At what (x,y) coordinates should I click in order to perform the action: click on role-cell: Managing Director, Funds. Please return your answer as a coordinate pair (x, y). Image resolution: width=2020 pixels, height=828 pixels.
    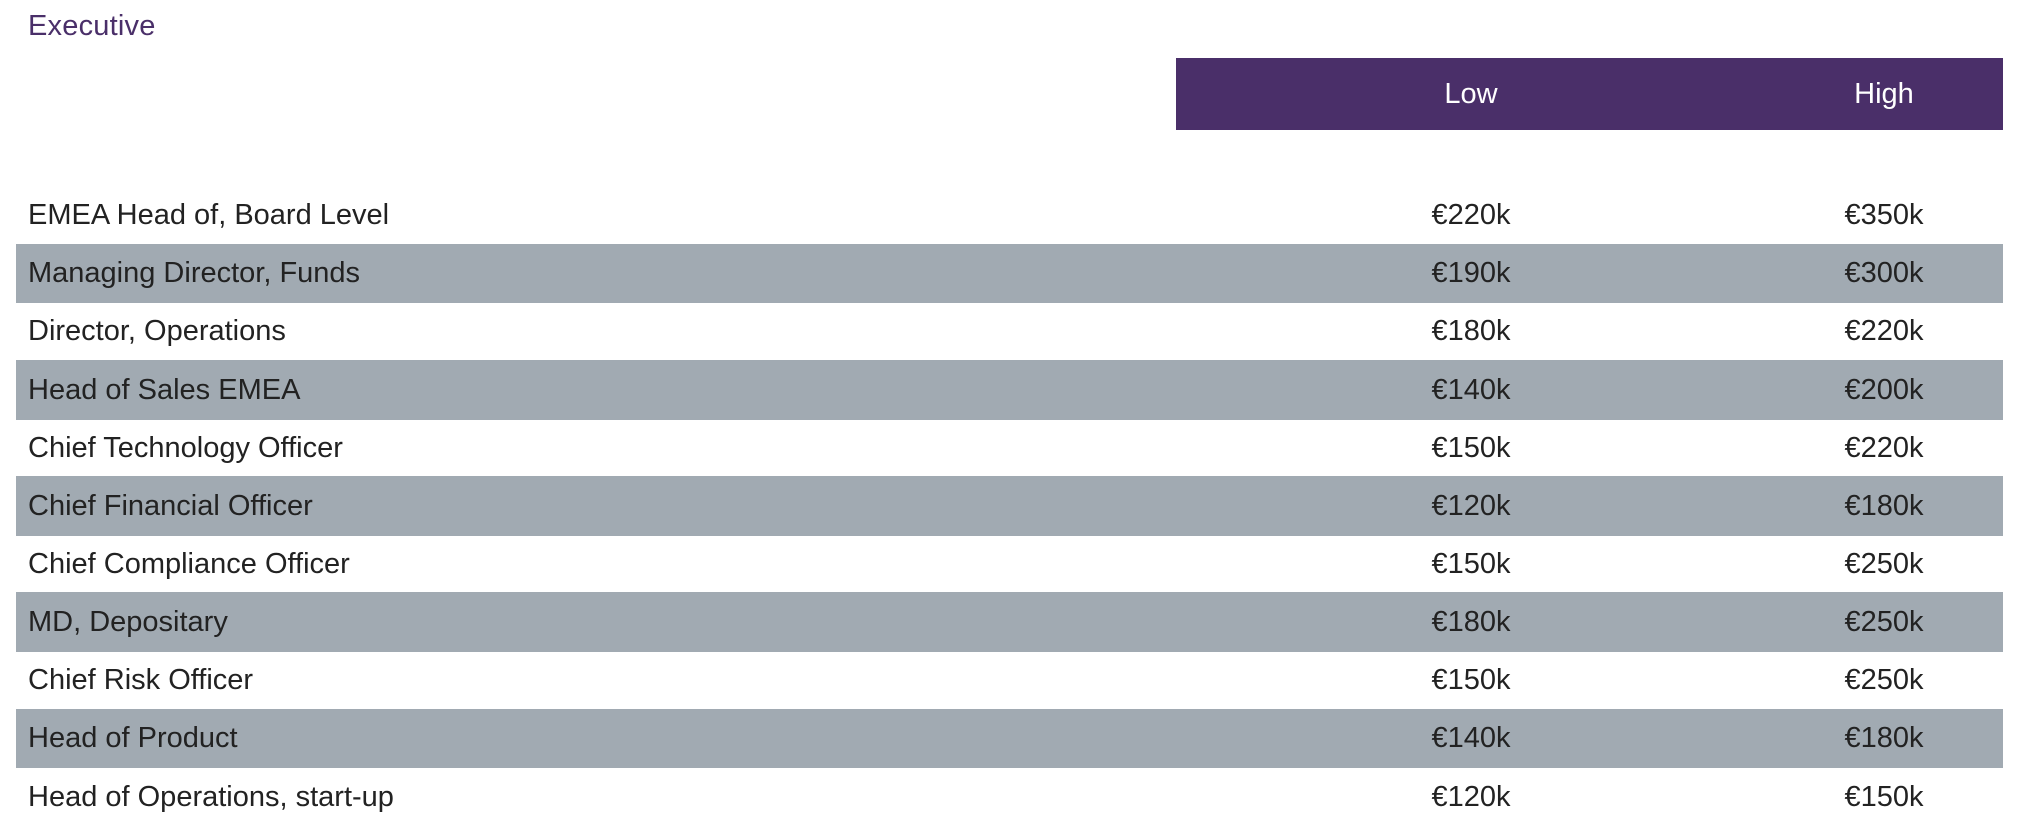
    Looking at the image, I should click on (194, 273).